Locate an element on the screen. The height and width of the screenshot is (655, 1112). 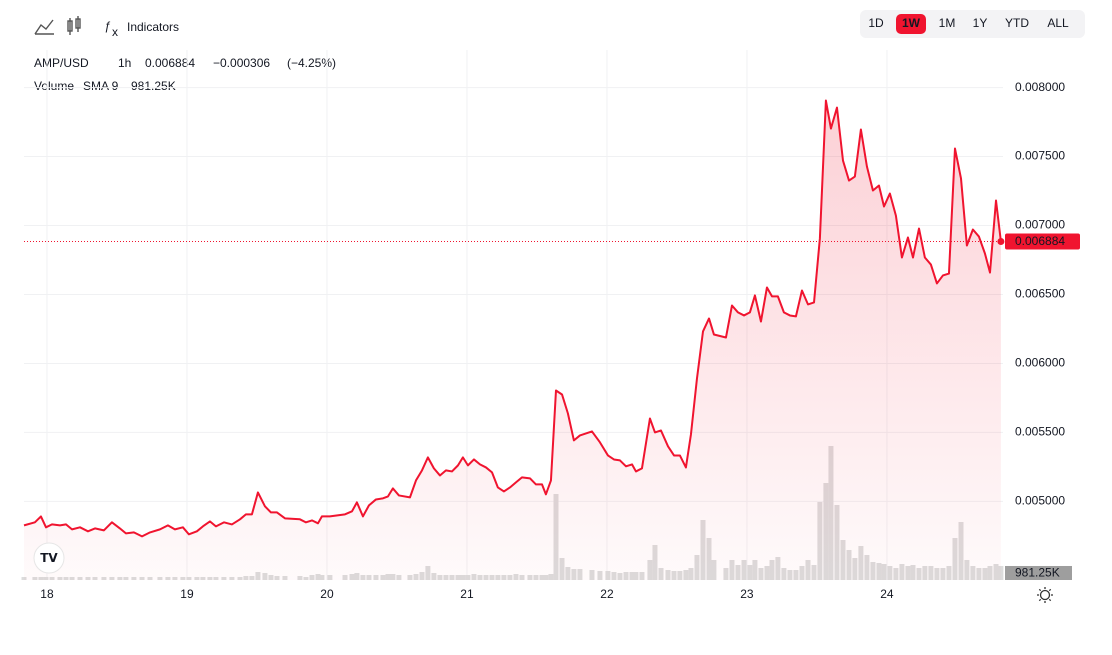
range-button: 1M is located at coordinates (947, 23).